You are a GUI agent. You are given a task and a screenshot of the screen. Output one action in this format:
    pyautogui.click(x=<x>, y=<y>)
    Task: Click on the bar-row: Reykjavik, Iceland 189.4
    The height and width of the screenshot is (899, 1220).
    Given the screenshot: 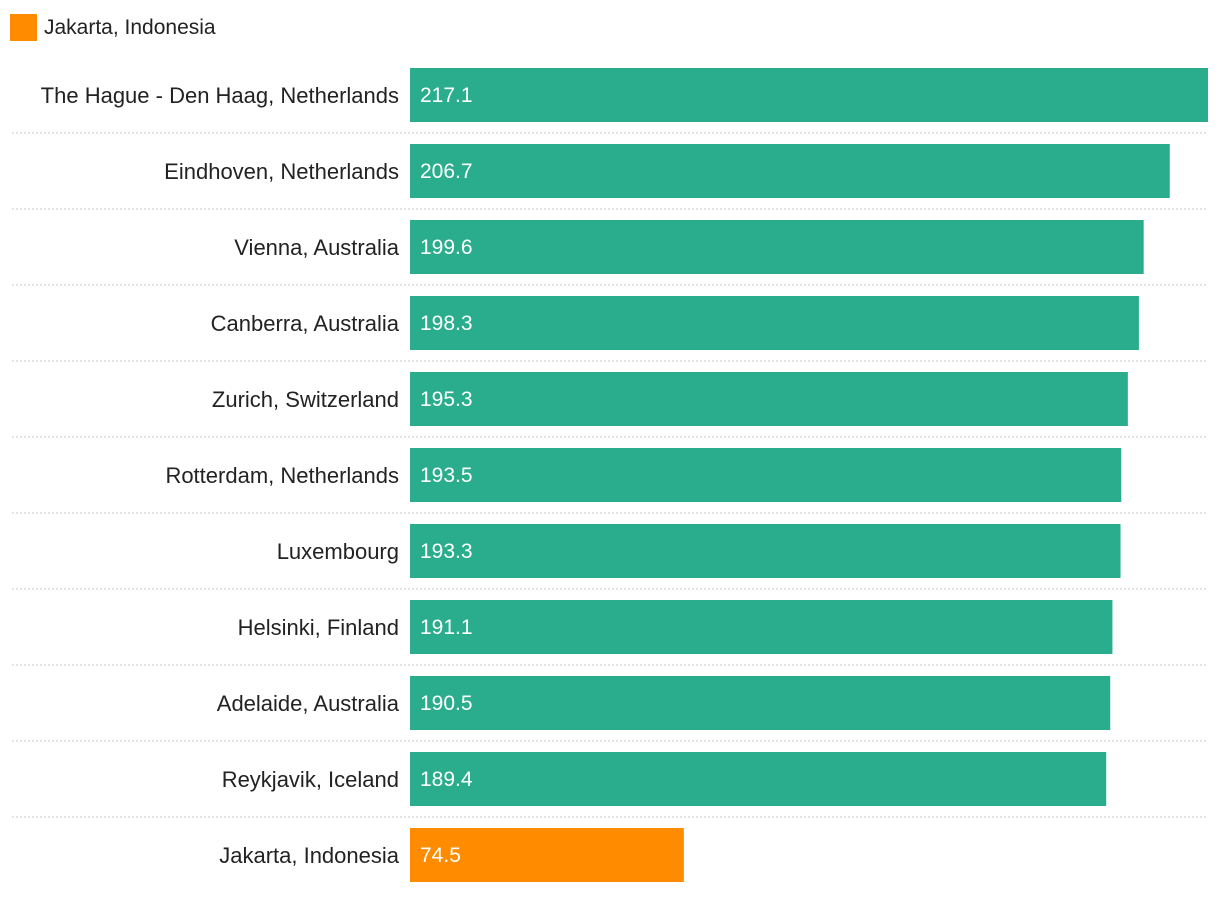 What is the action you would take?
    pyautogui.click(x=610, y=785)
    